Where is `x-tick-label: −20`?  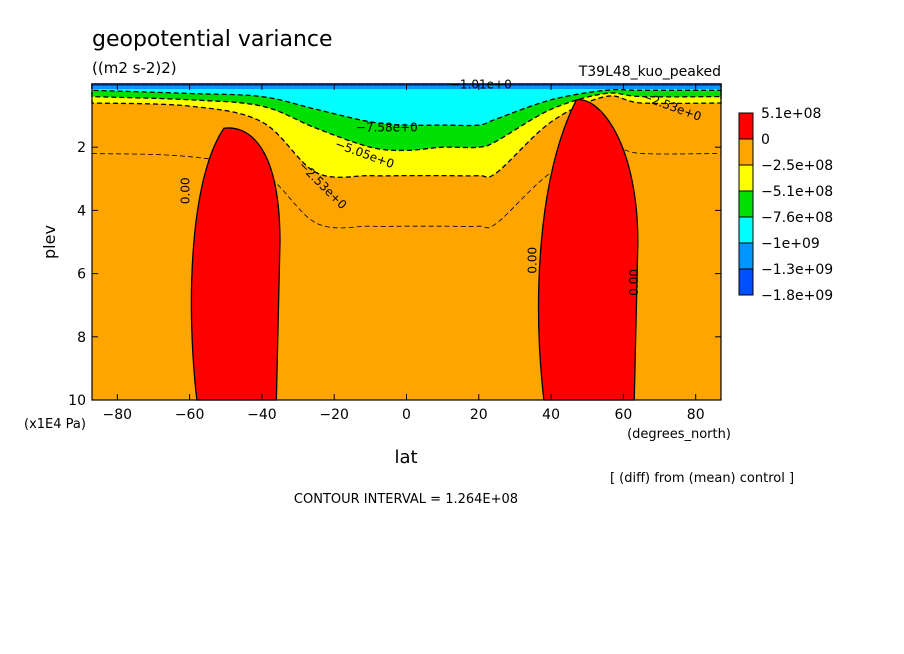 x-tick-label: −20 is located at coordinates (334, 415).